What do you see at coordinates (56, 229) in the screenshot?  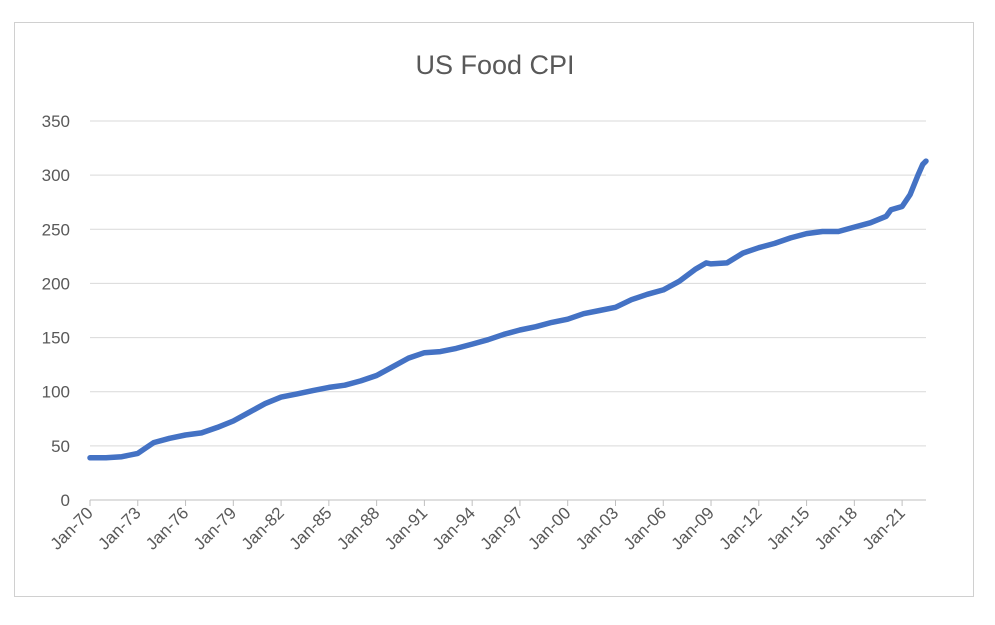 I see `y-tick-label: 250` at bounding box center [56, 229].